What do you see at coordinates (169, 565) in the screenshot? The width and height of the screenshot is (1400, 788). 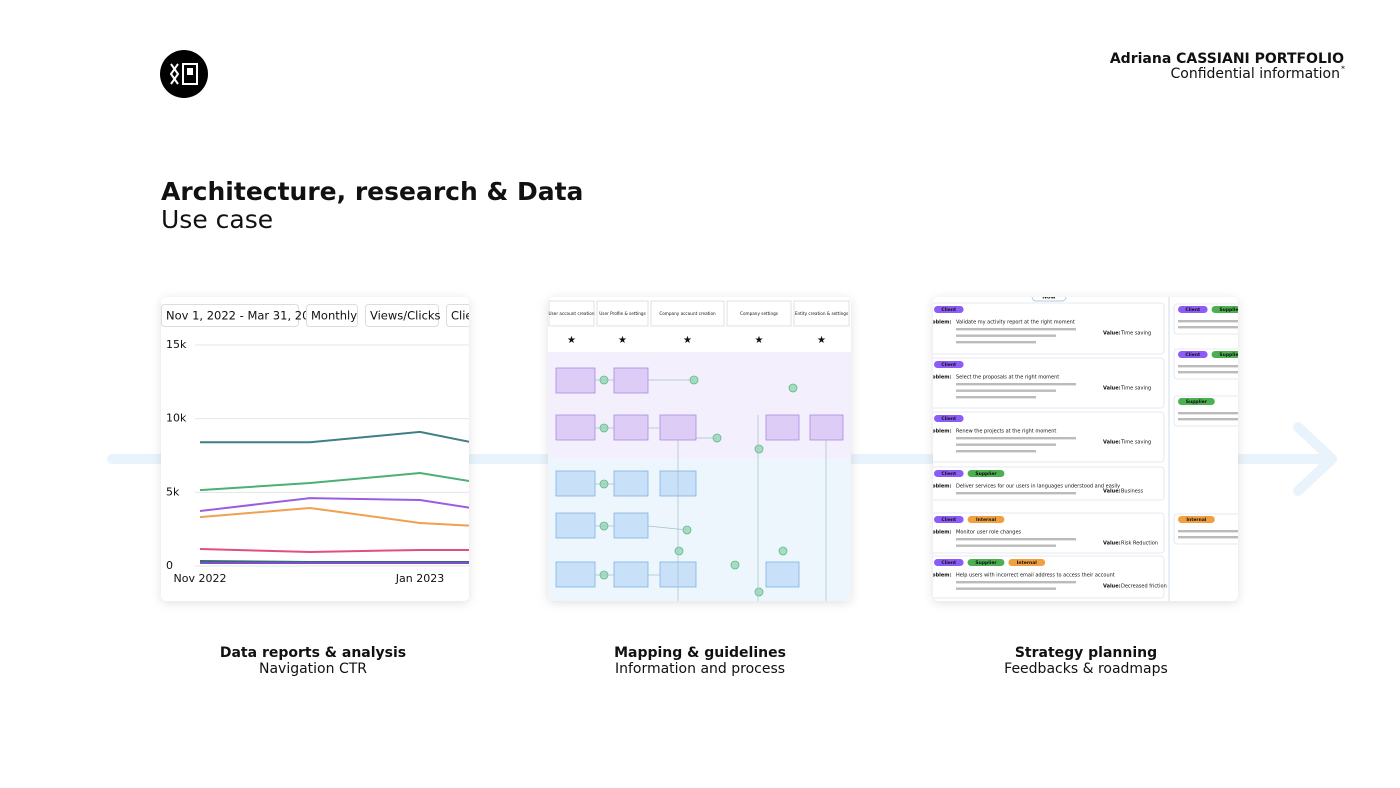 I see `y-tick-label: 0` at bounding box center [169, 565].